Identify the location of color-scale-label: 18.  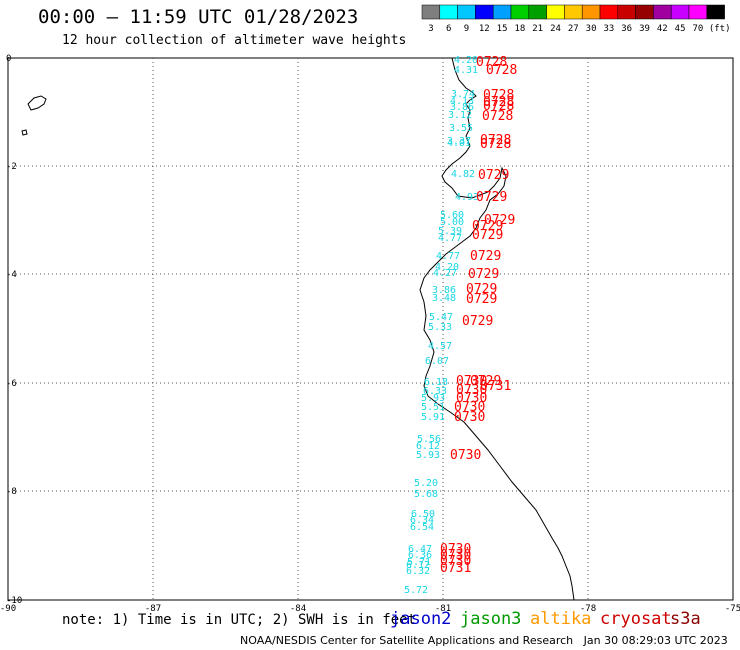
(519, 29).